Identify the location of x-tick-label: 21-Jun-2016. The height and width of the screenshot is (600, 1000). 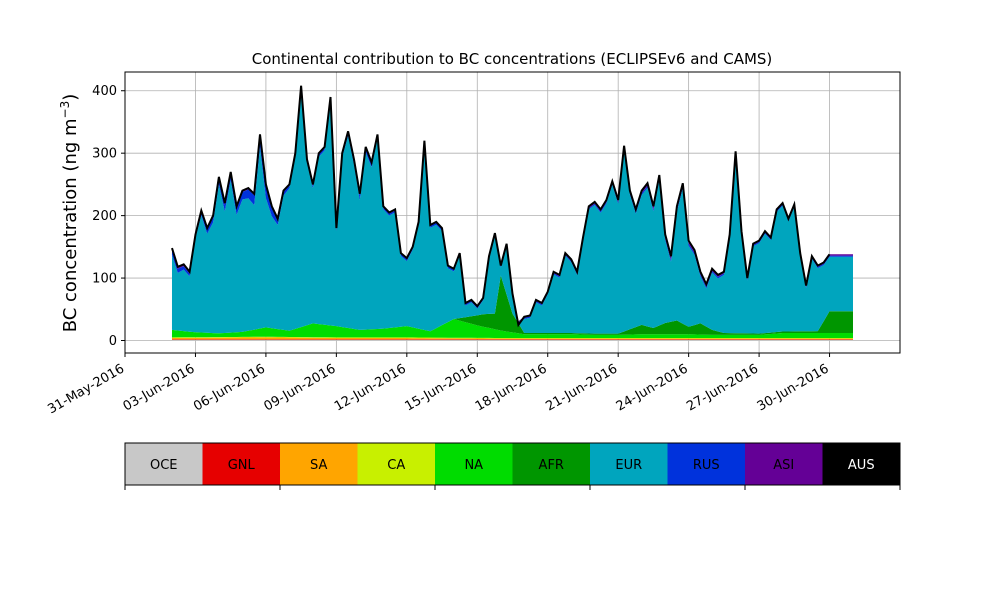
(581, 387).